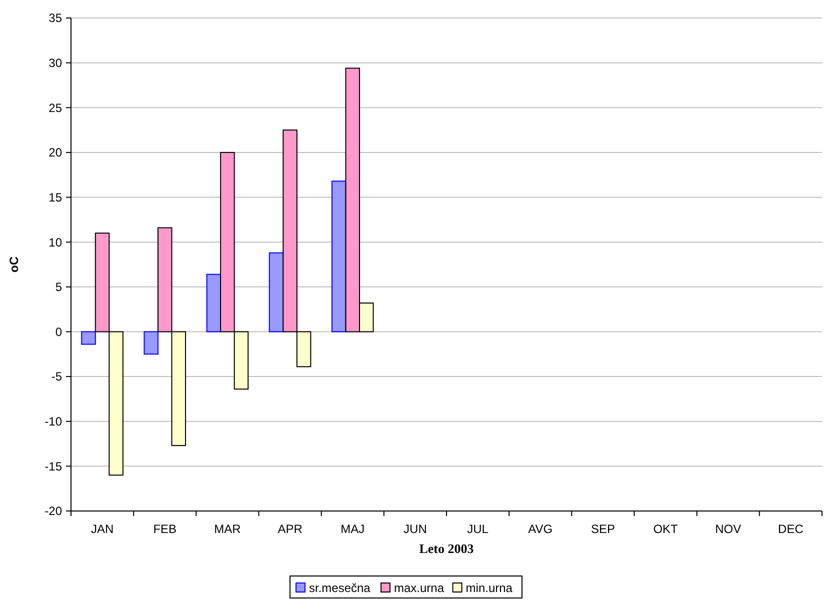 This screenshot has height=606, width=824. What do you see at coordinates (53, 421) in the screenshot?
I see `y-tick-label: -10` at bounding box center [53, 421].